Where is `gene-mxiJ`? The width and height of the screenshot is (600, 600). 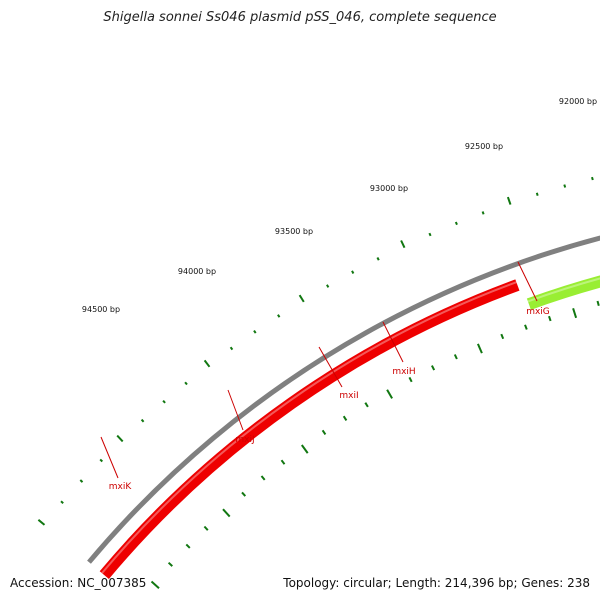
gene-mxiJ is located at coordinates (563, 287).